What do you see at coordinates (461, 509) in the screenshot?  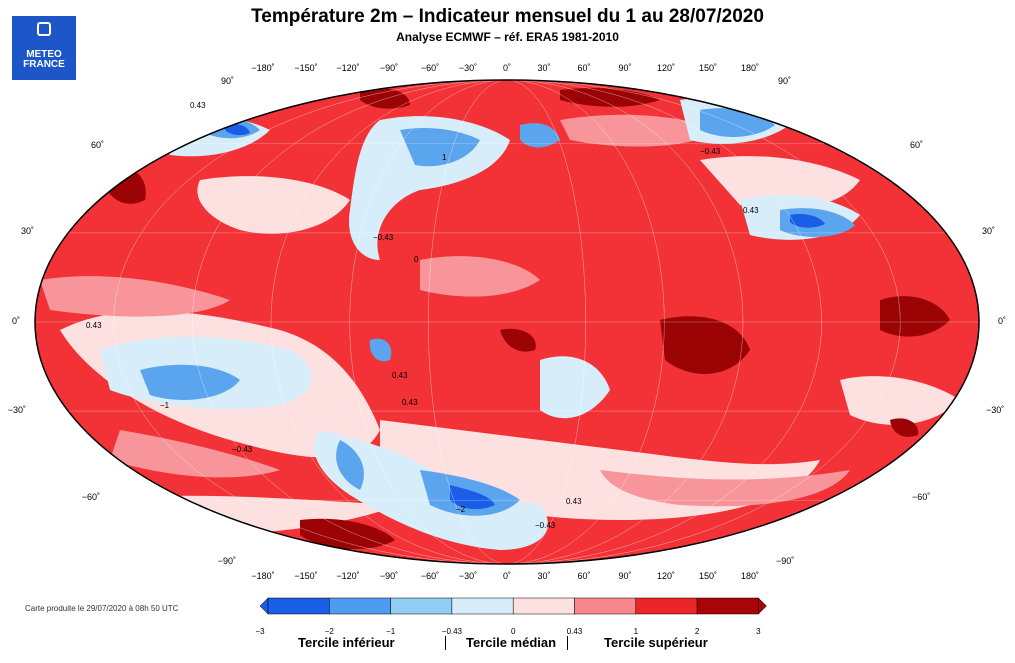 I see `contour-label: −2` at bounding box center [461, 509].